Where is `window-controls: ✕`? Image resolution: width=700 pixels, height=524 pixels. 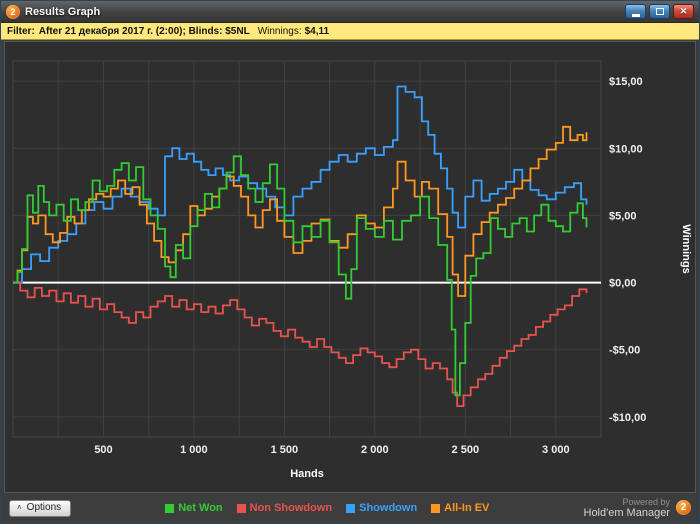 window-controls: ✕ is located at coordinates (659, 11).